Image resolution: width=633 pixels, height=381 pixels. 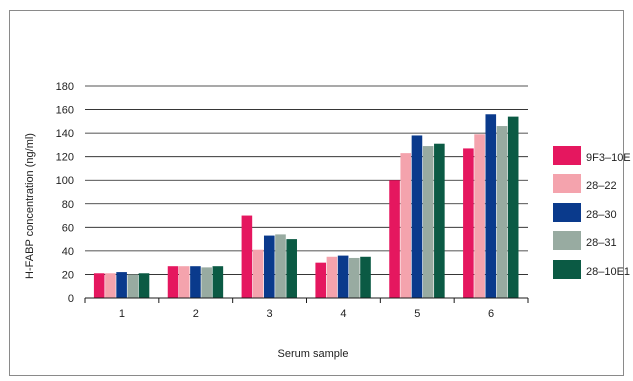 I want to click on y-tick-label: 120, so click(x=65, y=158).